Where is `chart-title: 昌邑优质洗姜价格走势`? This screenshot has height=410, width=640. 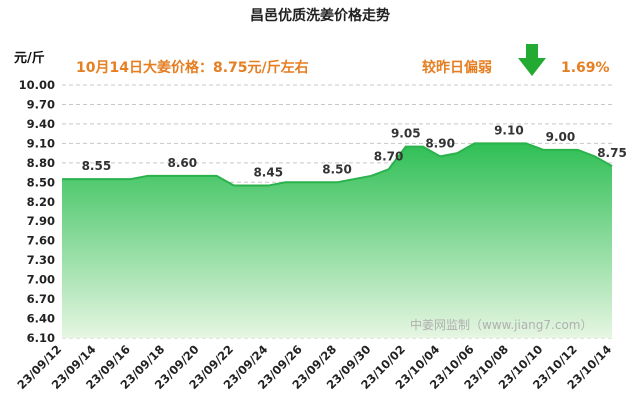 chart-title: 昌邑优质洗姜价格走势 is located at coordinates (320, 15).